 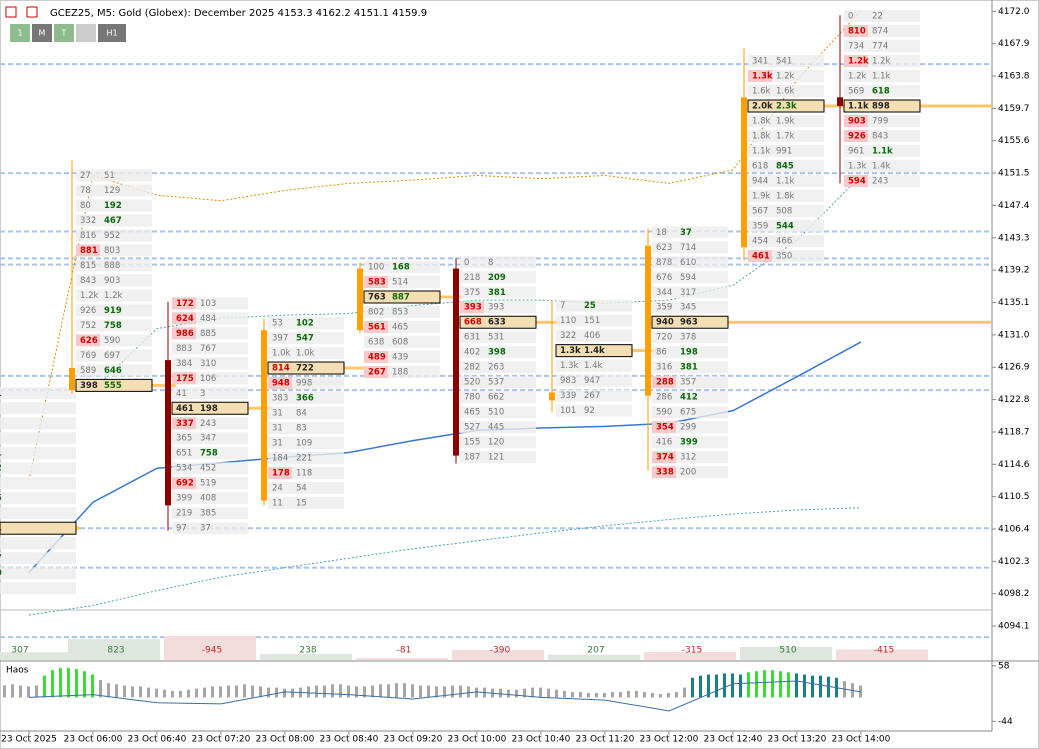 I want to click on footprint-cell: 802, so click(x=376, y=312).